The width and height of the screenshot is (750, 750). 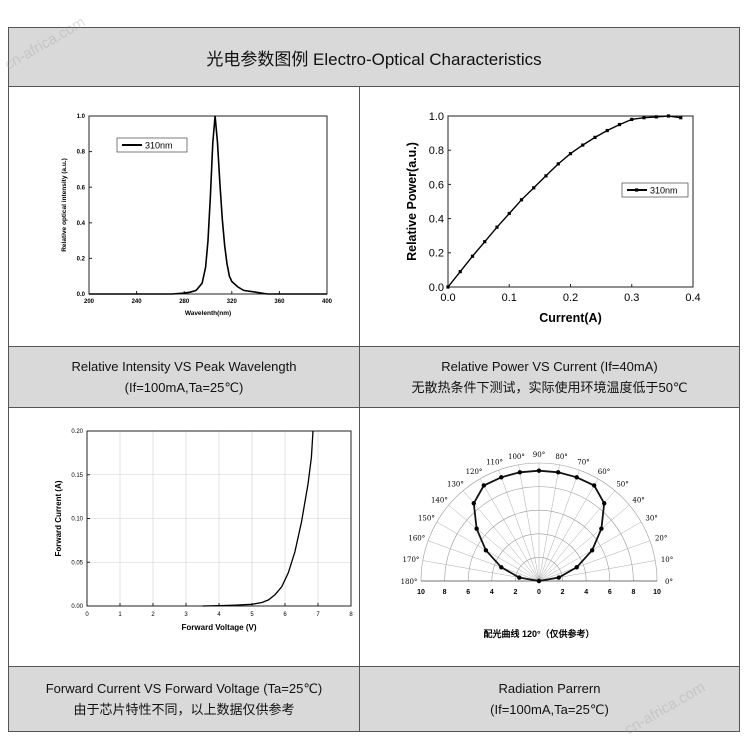 What do you see at coordinates (447, 298) in the screenshot?
I see `x-tick-label: 0.0` at bounding box center [447, 298].